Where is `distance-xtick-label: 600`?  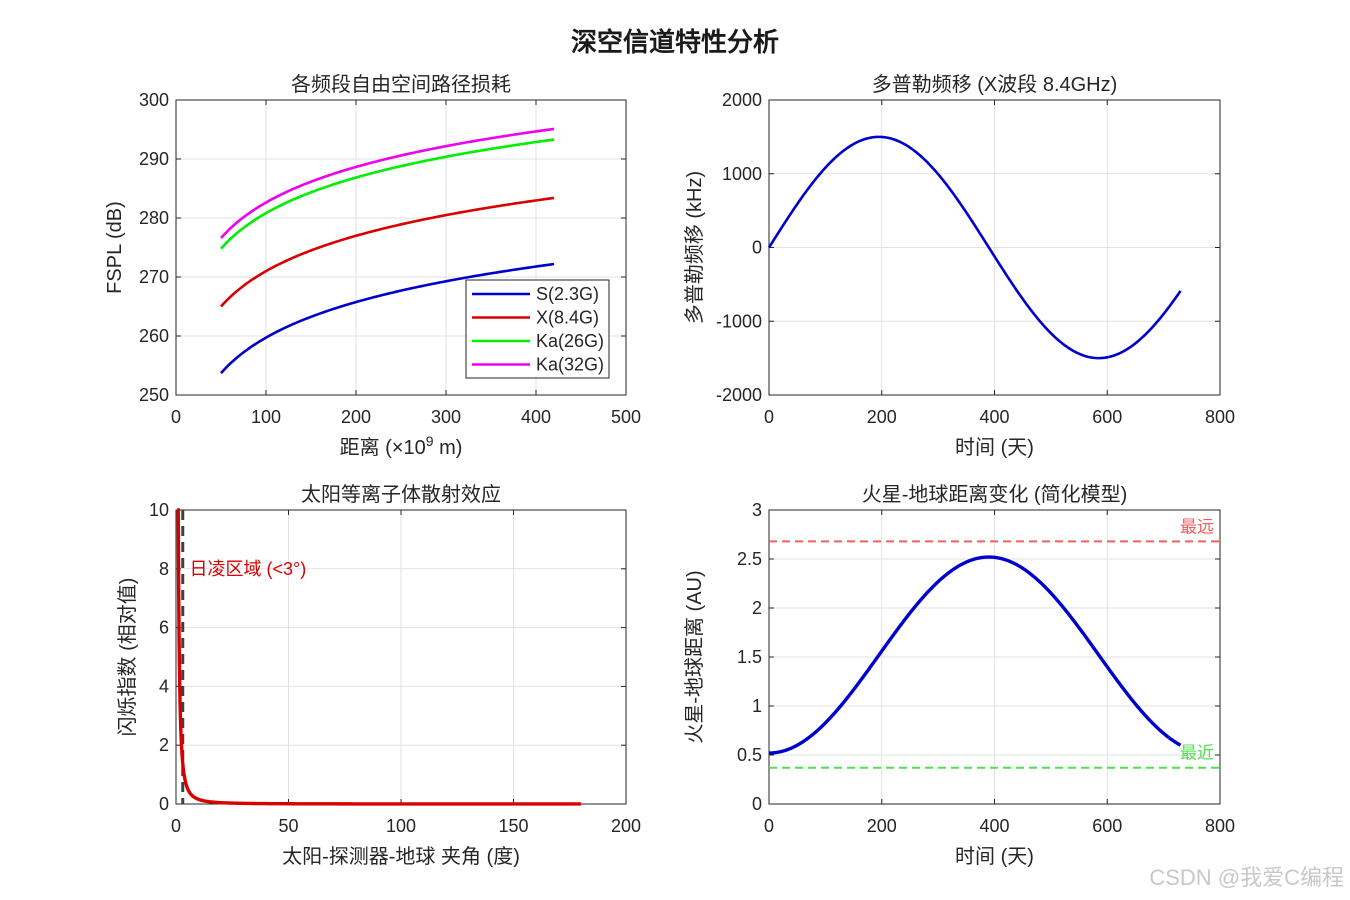 distance-xtick-label: 600 is located at coordinates (1107, 826).